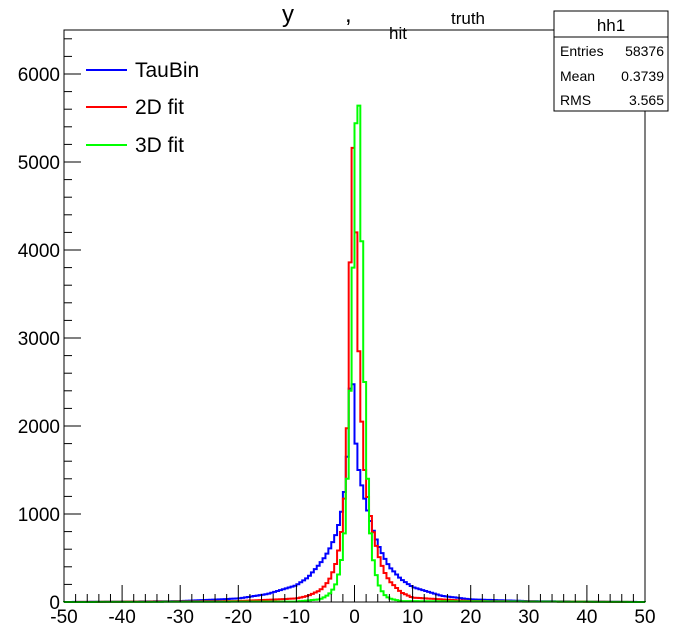 The image size is (697, 626). Describe the element at coordinates (39, 163) in the screenshot. I see `y-tick-label: 5000` at that location.